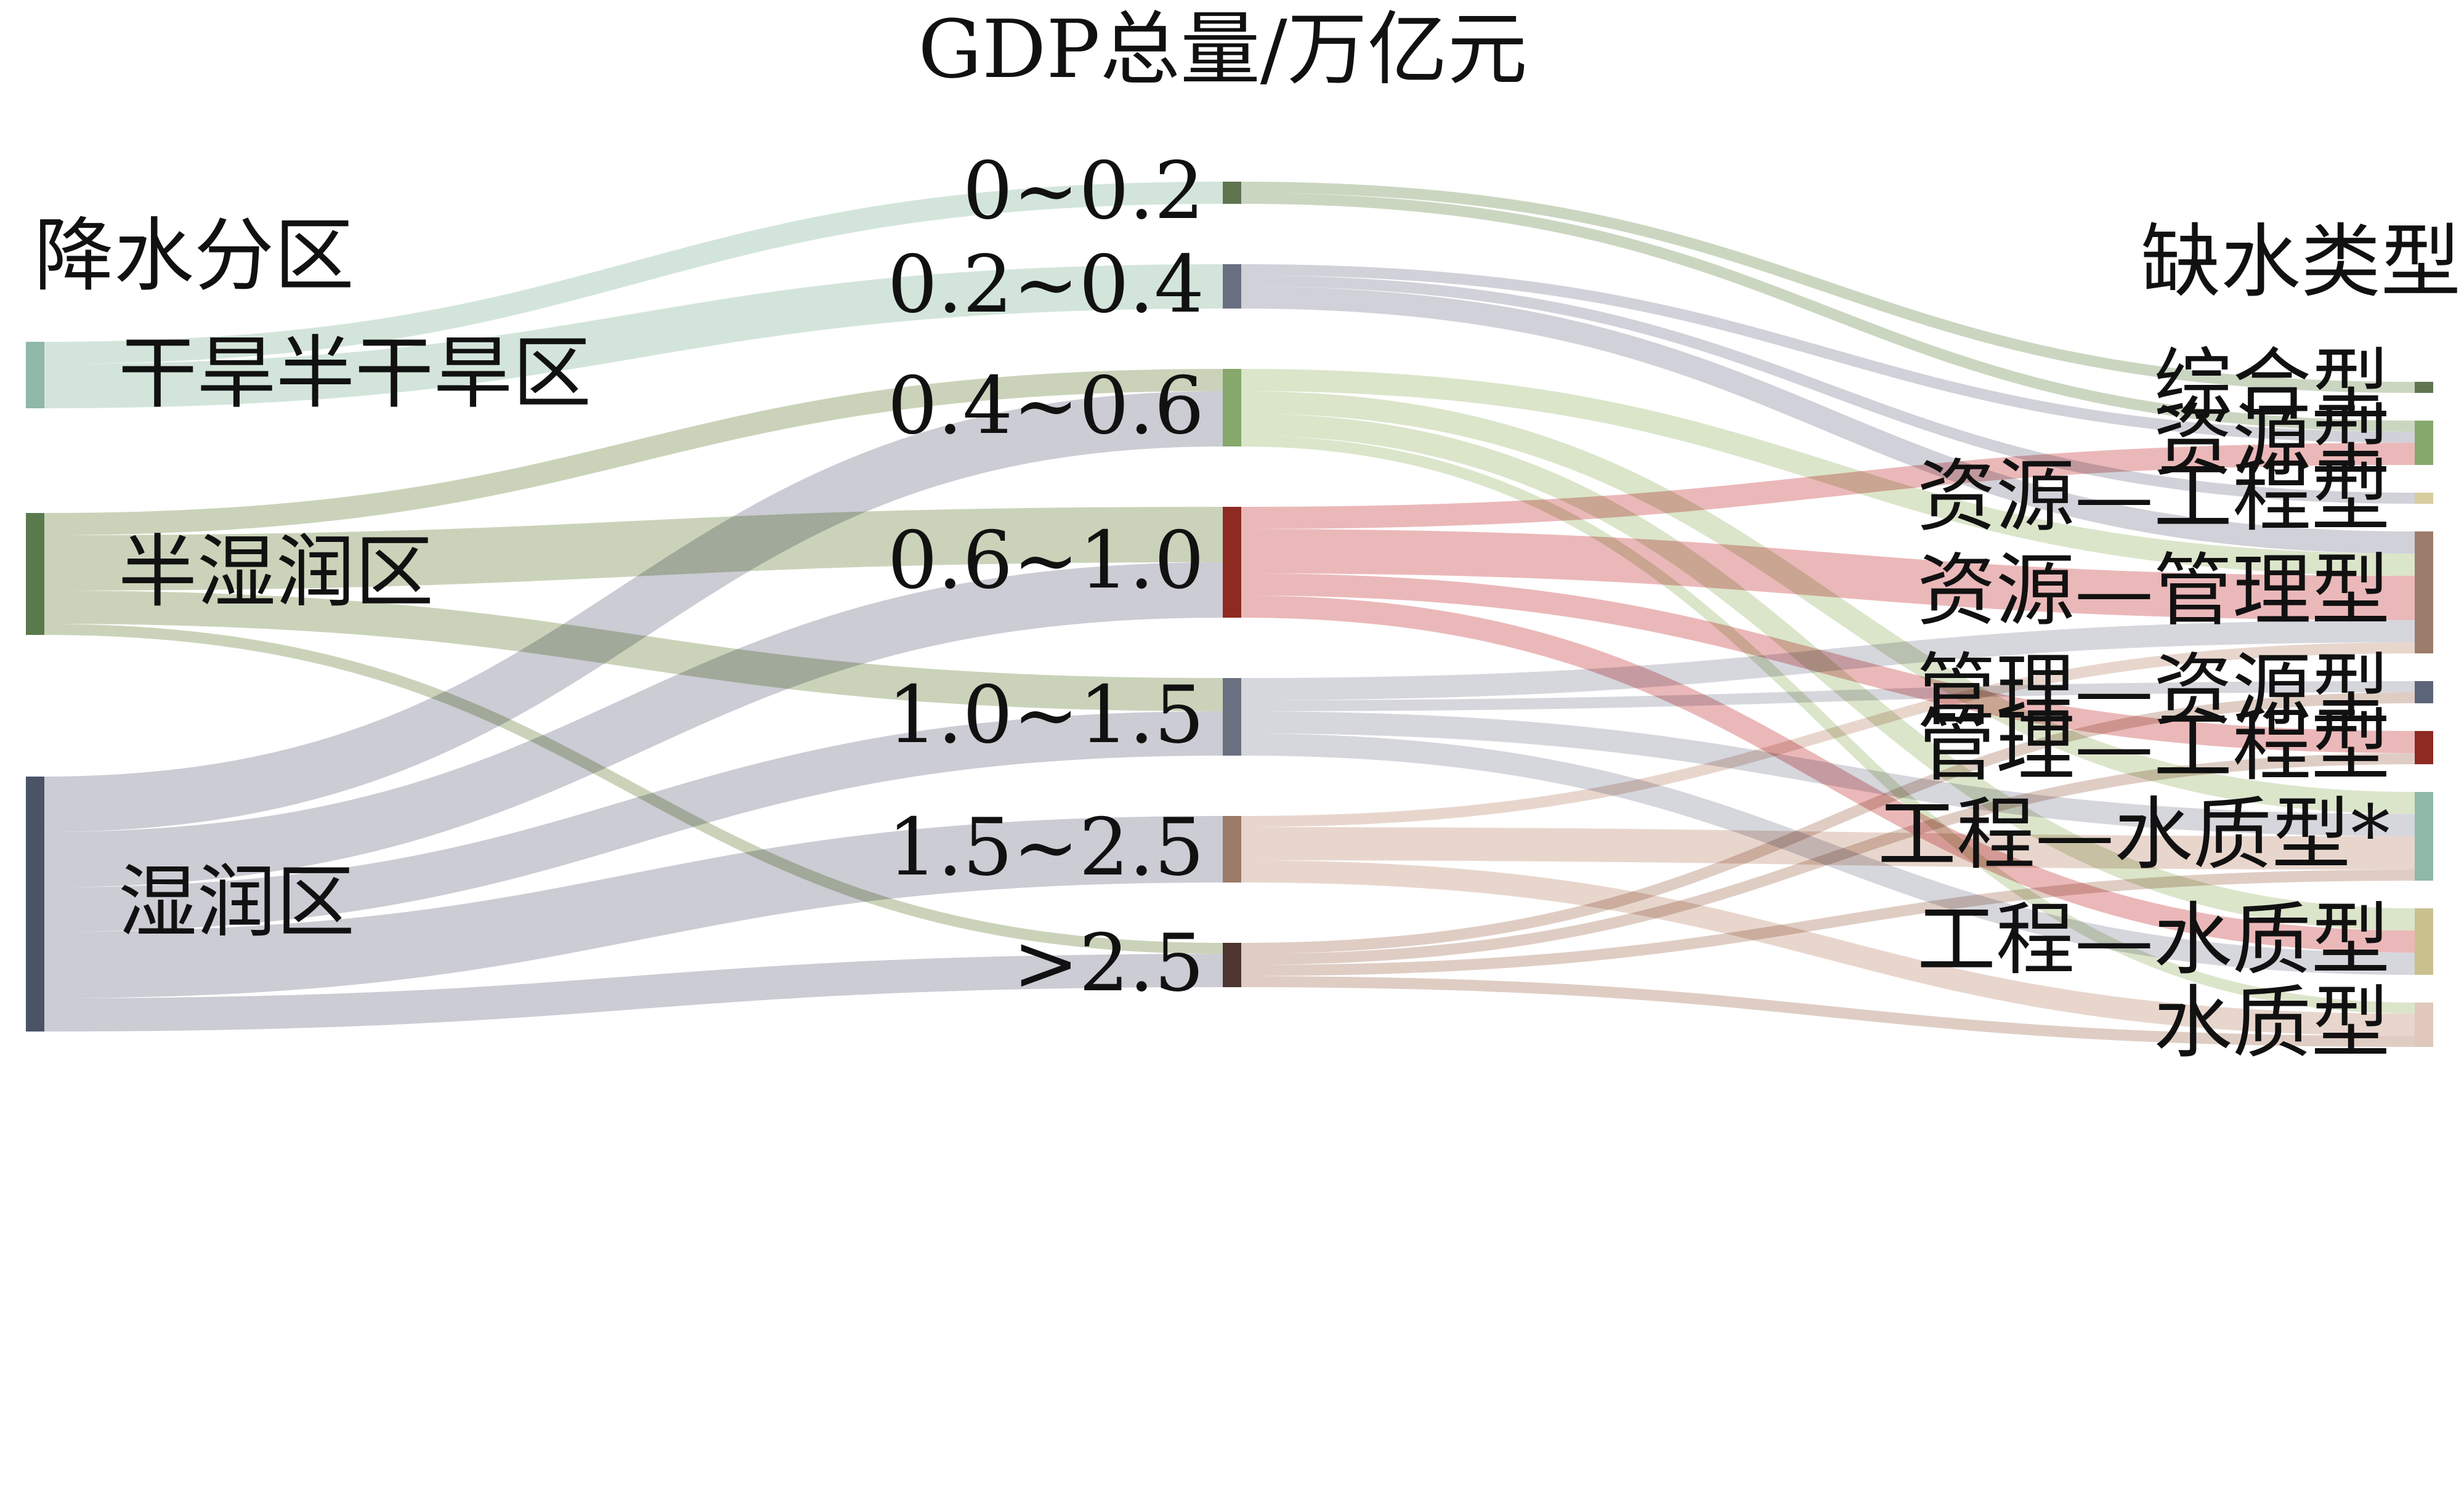 Image resolution: width=2464 pixels, height=1494 pixels. Describe the element at coordinates (1232, 286) in the screenshot. I see `gdp-node-g2` at that location.